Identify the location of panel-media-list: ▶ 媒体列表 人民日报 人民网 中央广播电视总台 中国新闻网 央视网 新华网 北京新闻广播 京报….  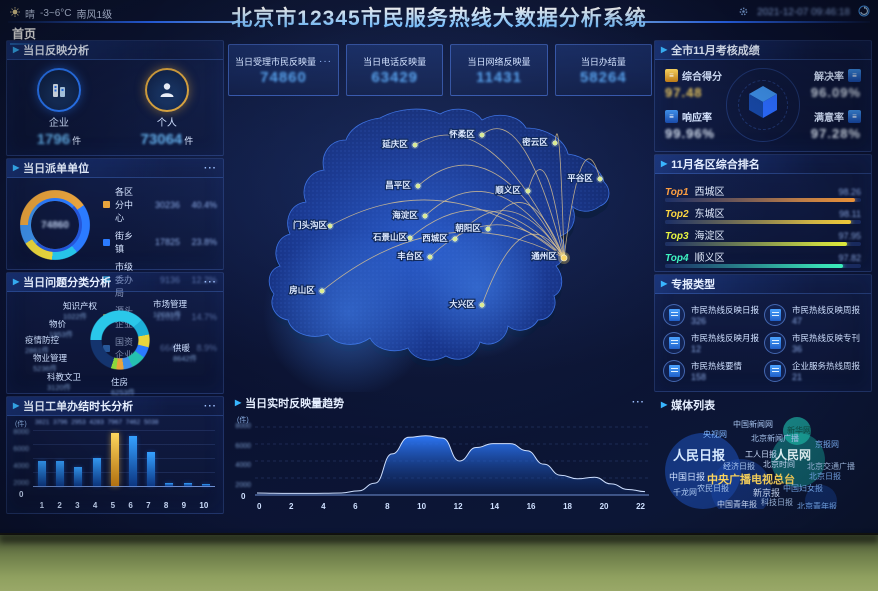
(763, 454).